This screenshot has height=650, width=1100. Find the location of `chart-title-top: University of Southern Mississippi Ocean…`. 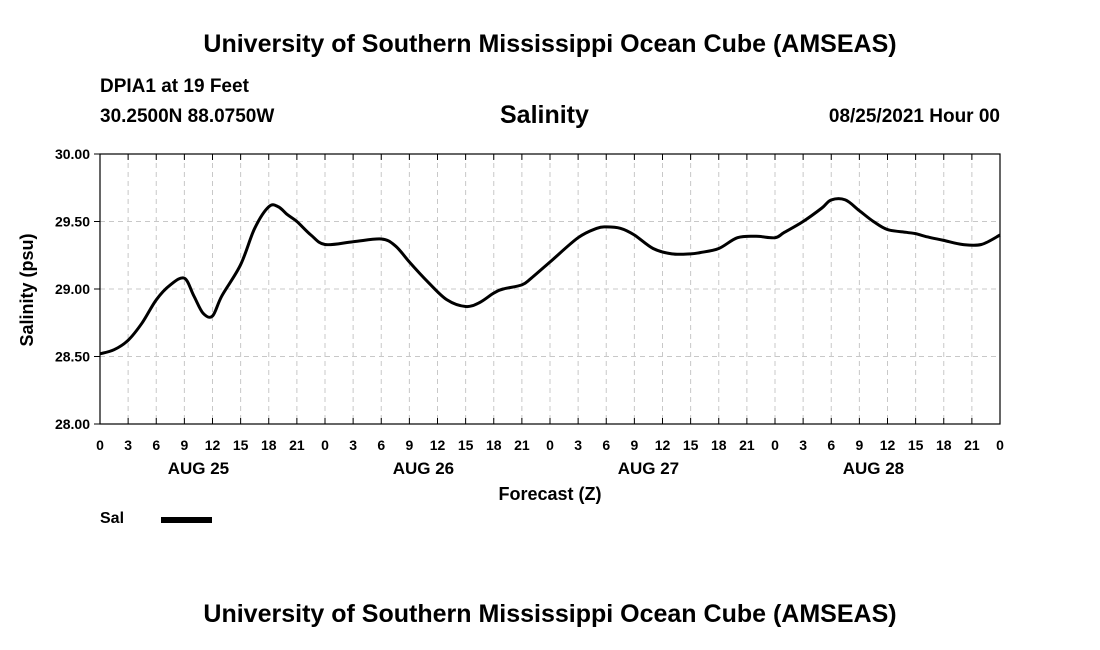

chart-title-top: University of Southern Mississippi Ocean… is located at coordinates (550, 44).